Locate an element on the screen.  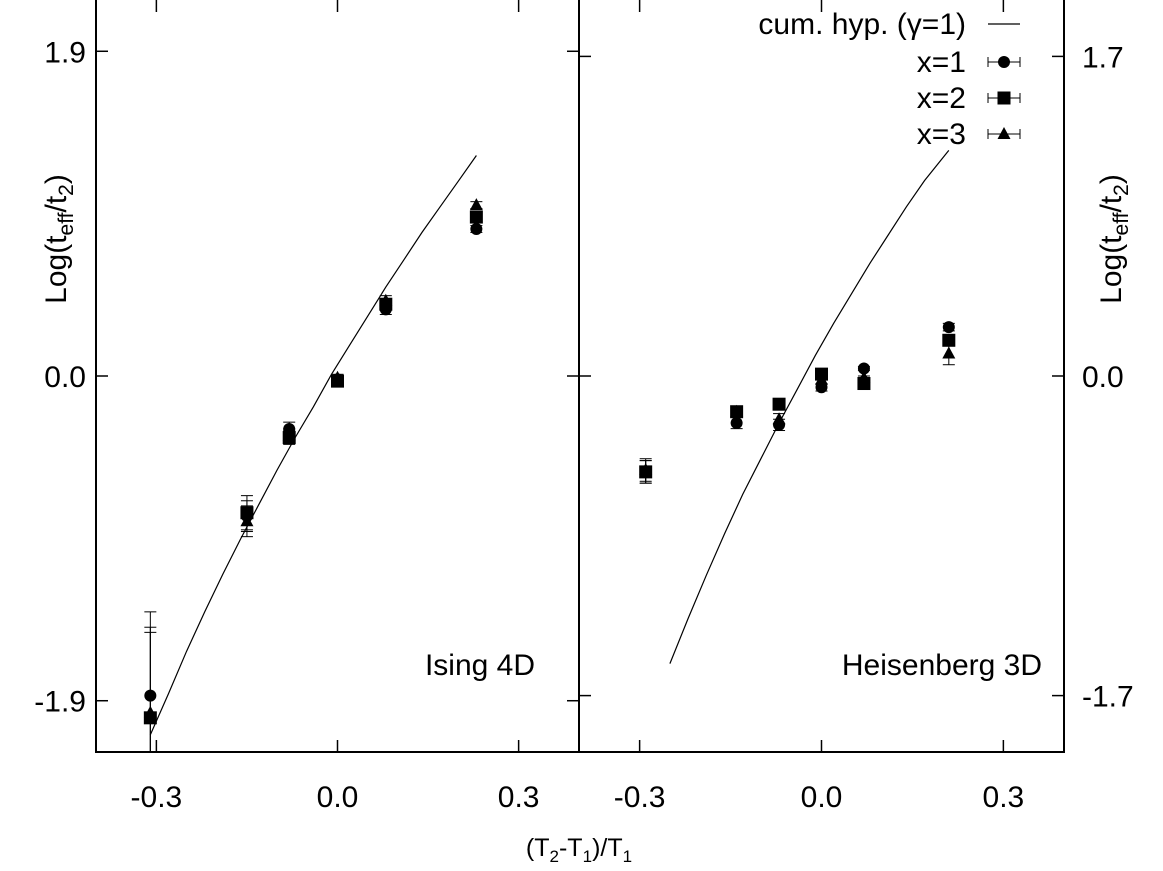
x-axis-title: (T2-T1)/T1 is located at coordinates (579, 850).